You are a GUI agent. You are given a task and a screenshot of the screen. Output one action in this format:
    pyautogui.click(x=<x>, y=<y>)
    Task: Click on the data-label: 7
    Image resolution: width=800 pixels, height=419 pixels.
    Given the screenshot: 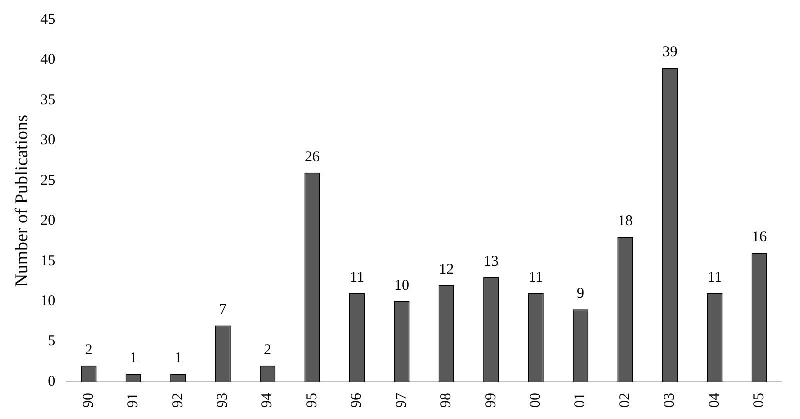 What is the action you would take?
    pyautogui.click(x=223, y=310)
    